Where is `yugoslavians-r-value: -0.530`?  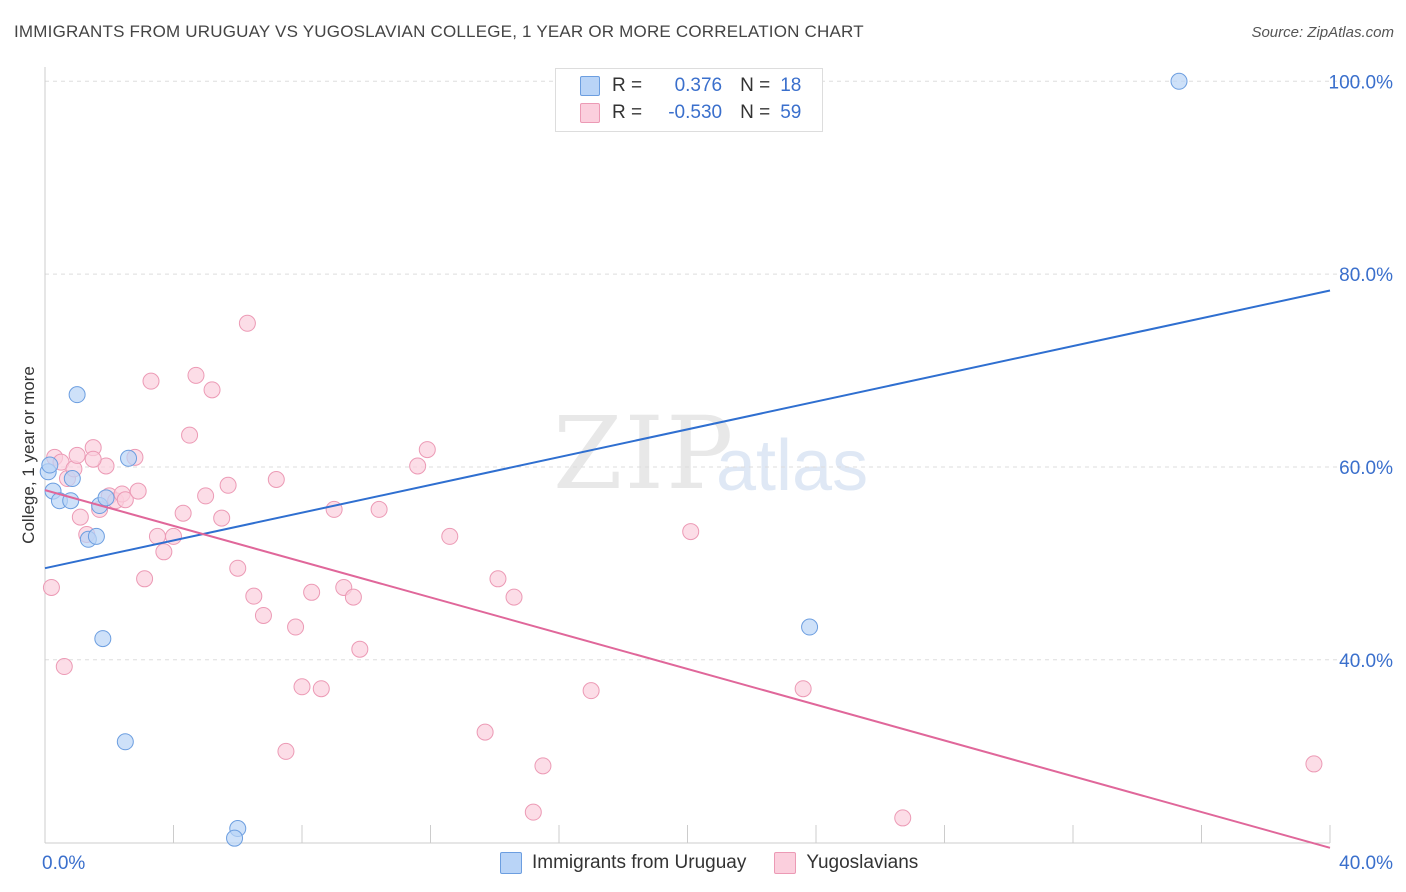 yugoslavians-r-value: -0.530 is located at coordinates (695, 112).